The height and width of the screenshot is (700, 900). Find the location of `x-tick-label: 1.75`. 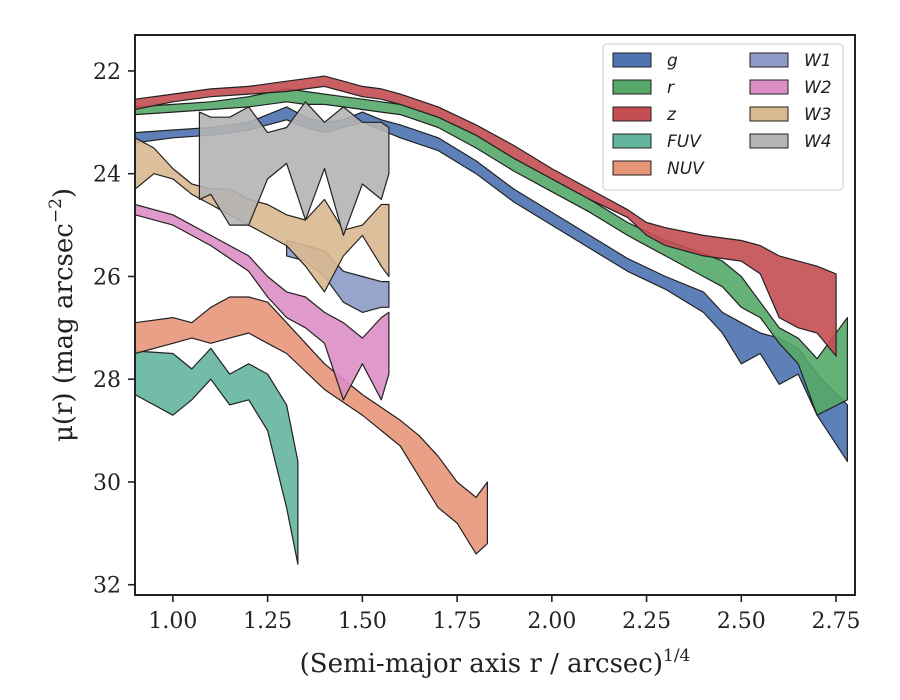

x-tick-label: 1.75 is located at coordinates (457, 621).